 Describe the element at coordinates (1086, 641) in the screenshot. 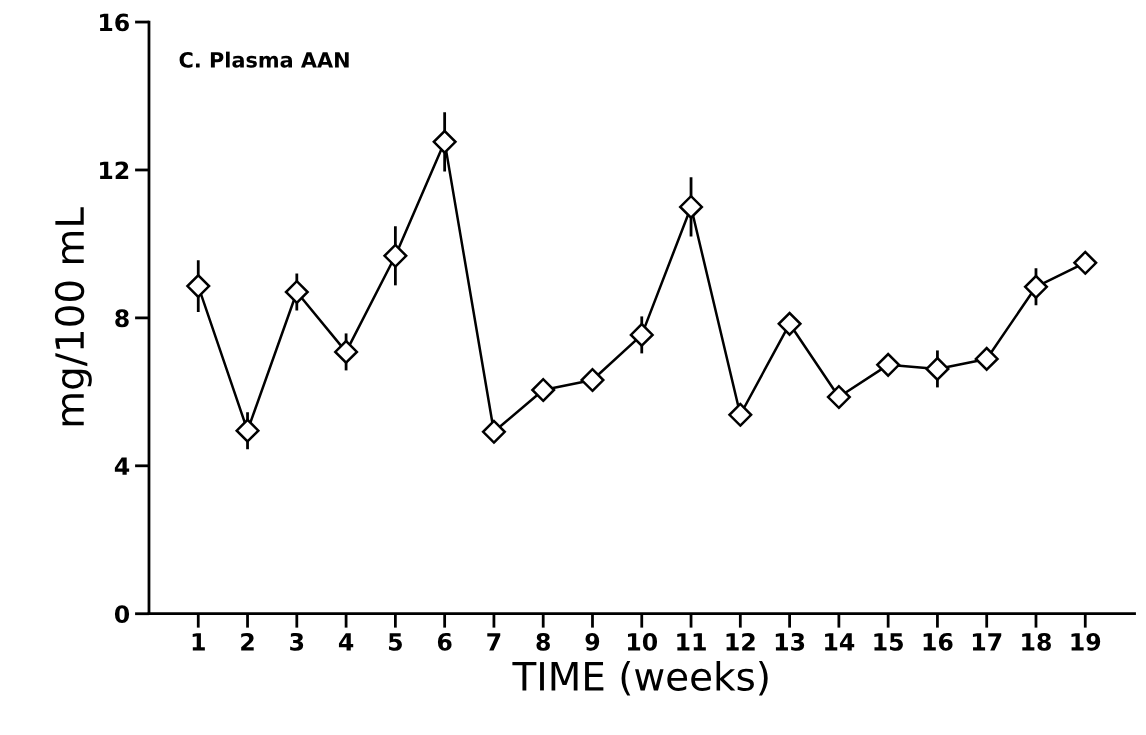

I see `x-tick-label: 19` at that location.